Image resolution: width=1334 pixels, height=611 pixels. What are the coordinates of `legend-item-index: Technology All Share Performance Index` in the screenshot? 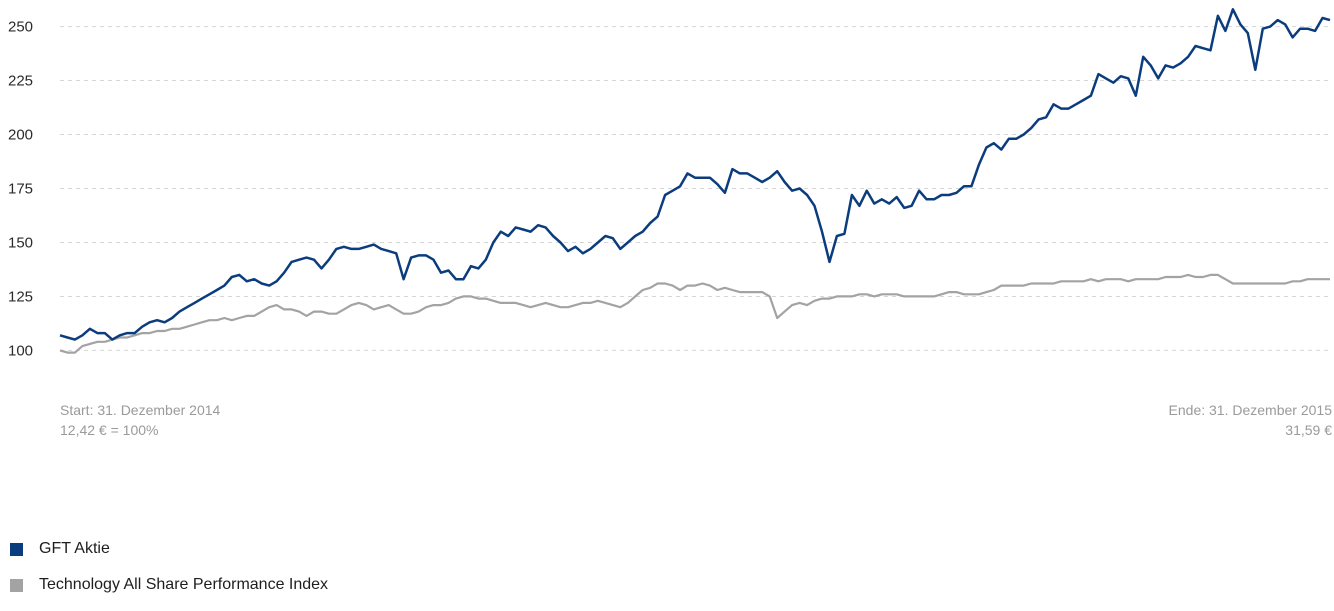 It's located at (169, 585).